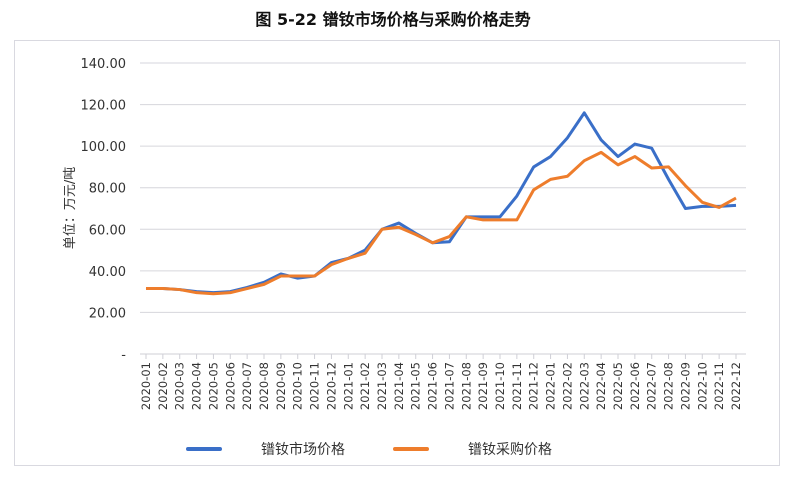  What do you see at coordinates (399, 386) in the screenshot?
I see `x-tick-label: 2021-04` at bounding box center [399, 386].